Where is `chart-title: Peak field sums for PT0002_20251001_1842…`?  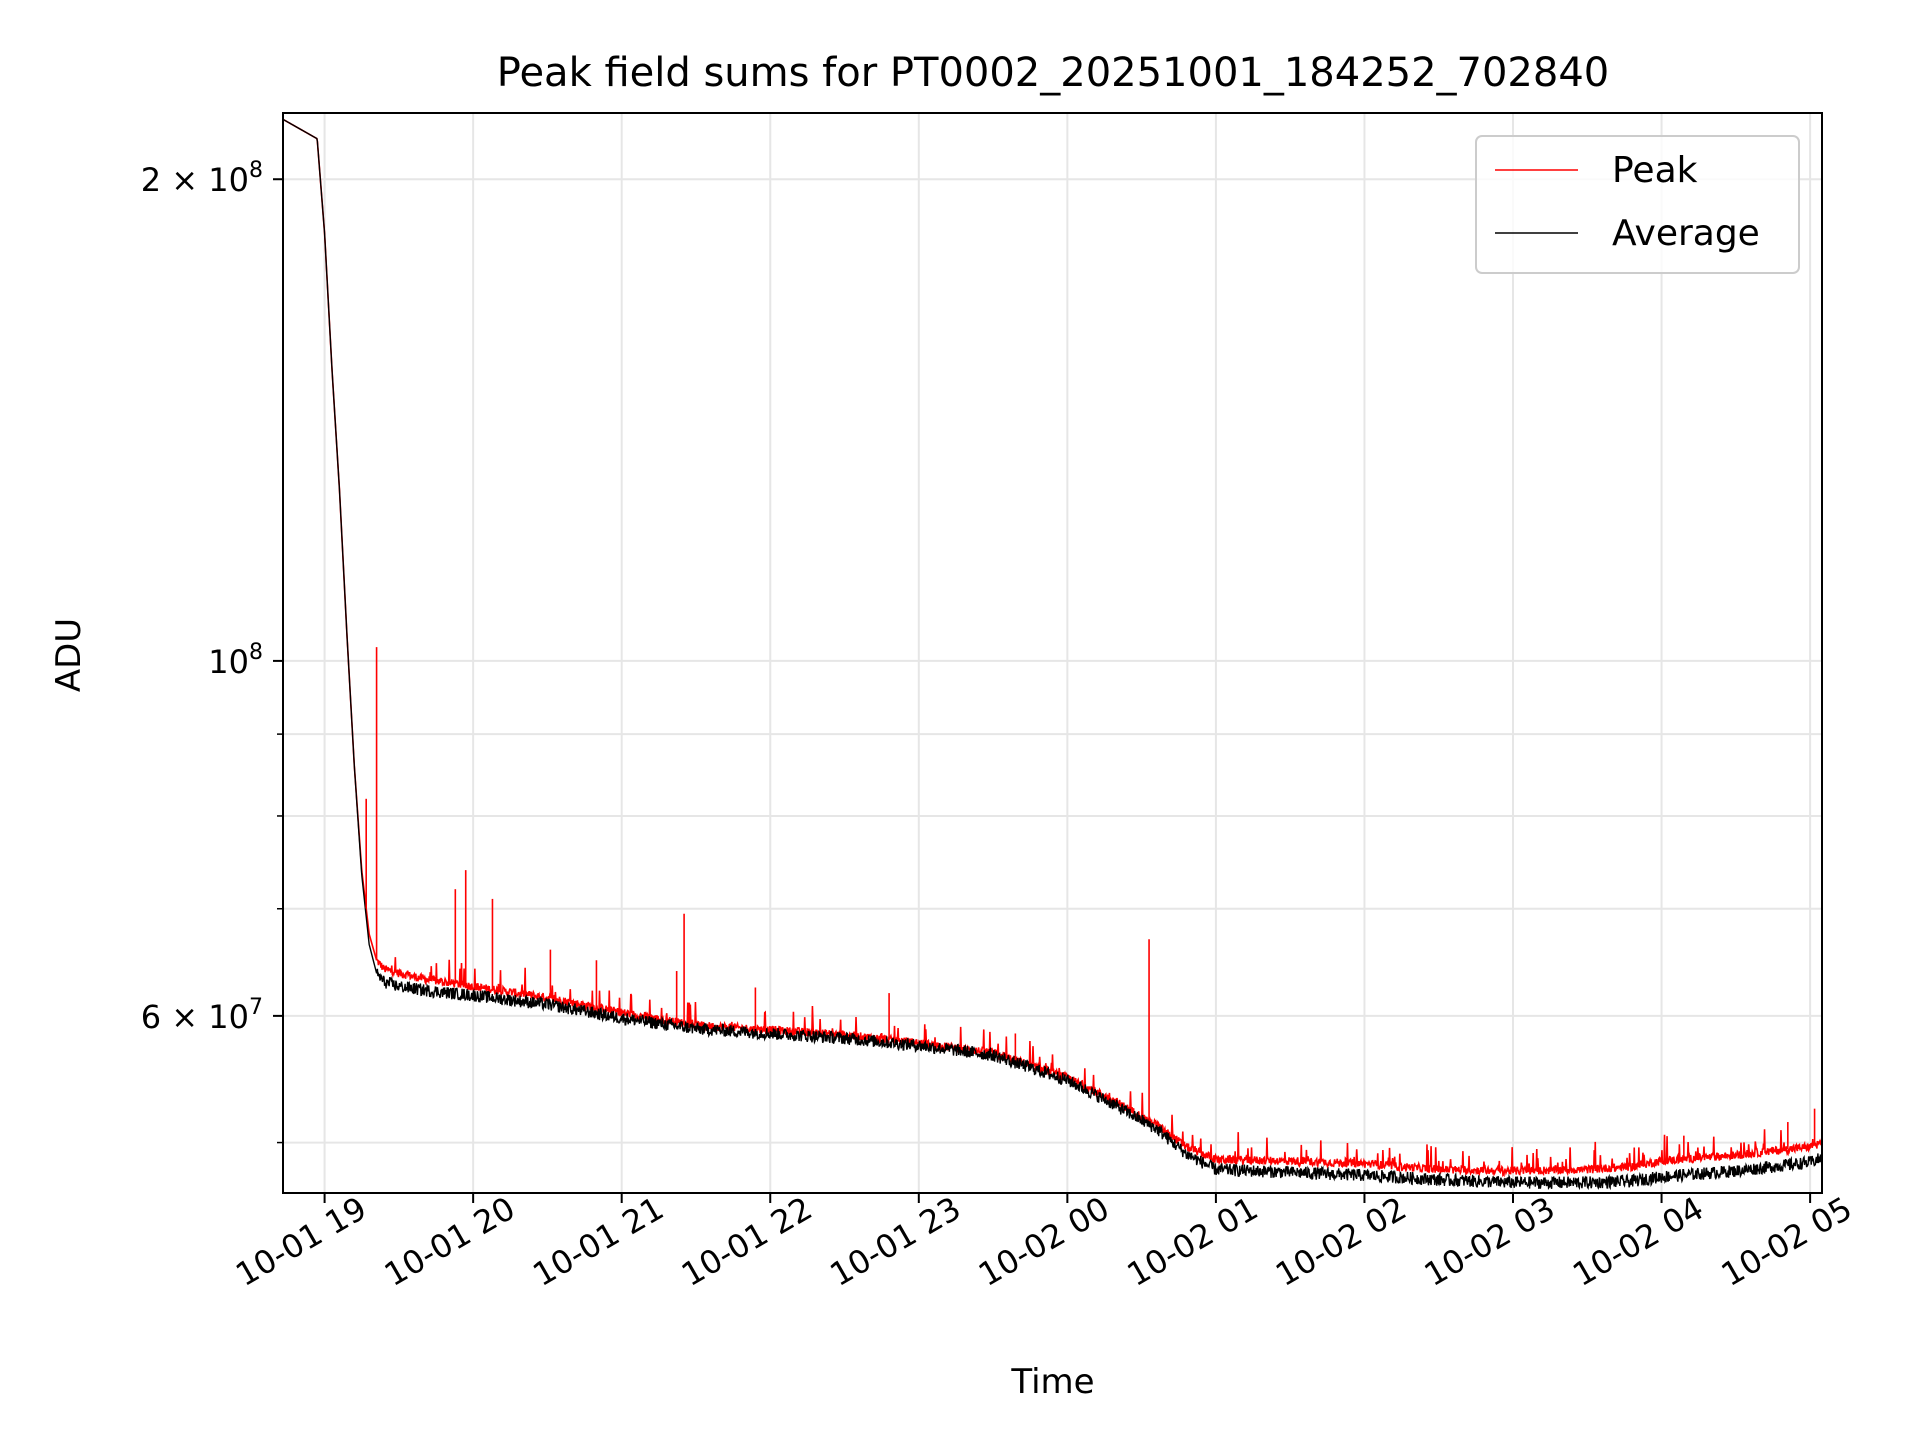
chart-title: Peak field sums for PT0002_20251001_1842… is located at coordinates (1053, 73).